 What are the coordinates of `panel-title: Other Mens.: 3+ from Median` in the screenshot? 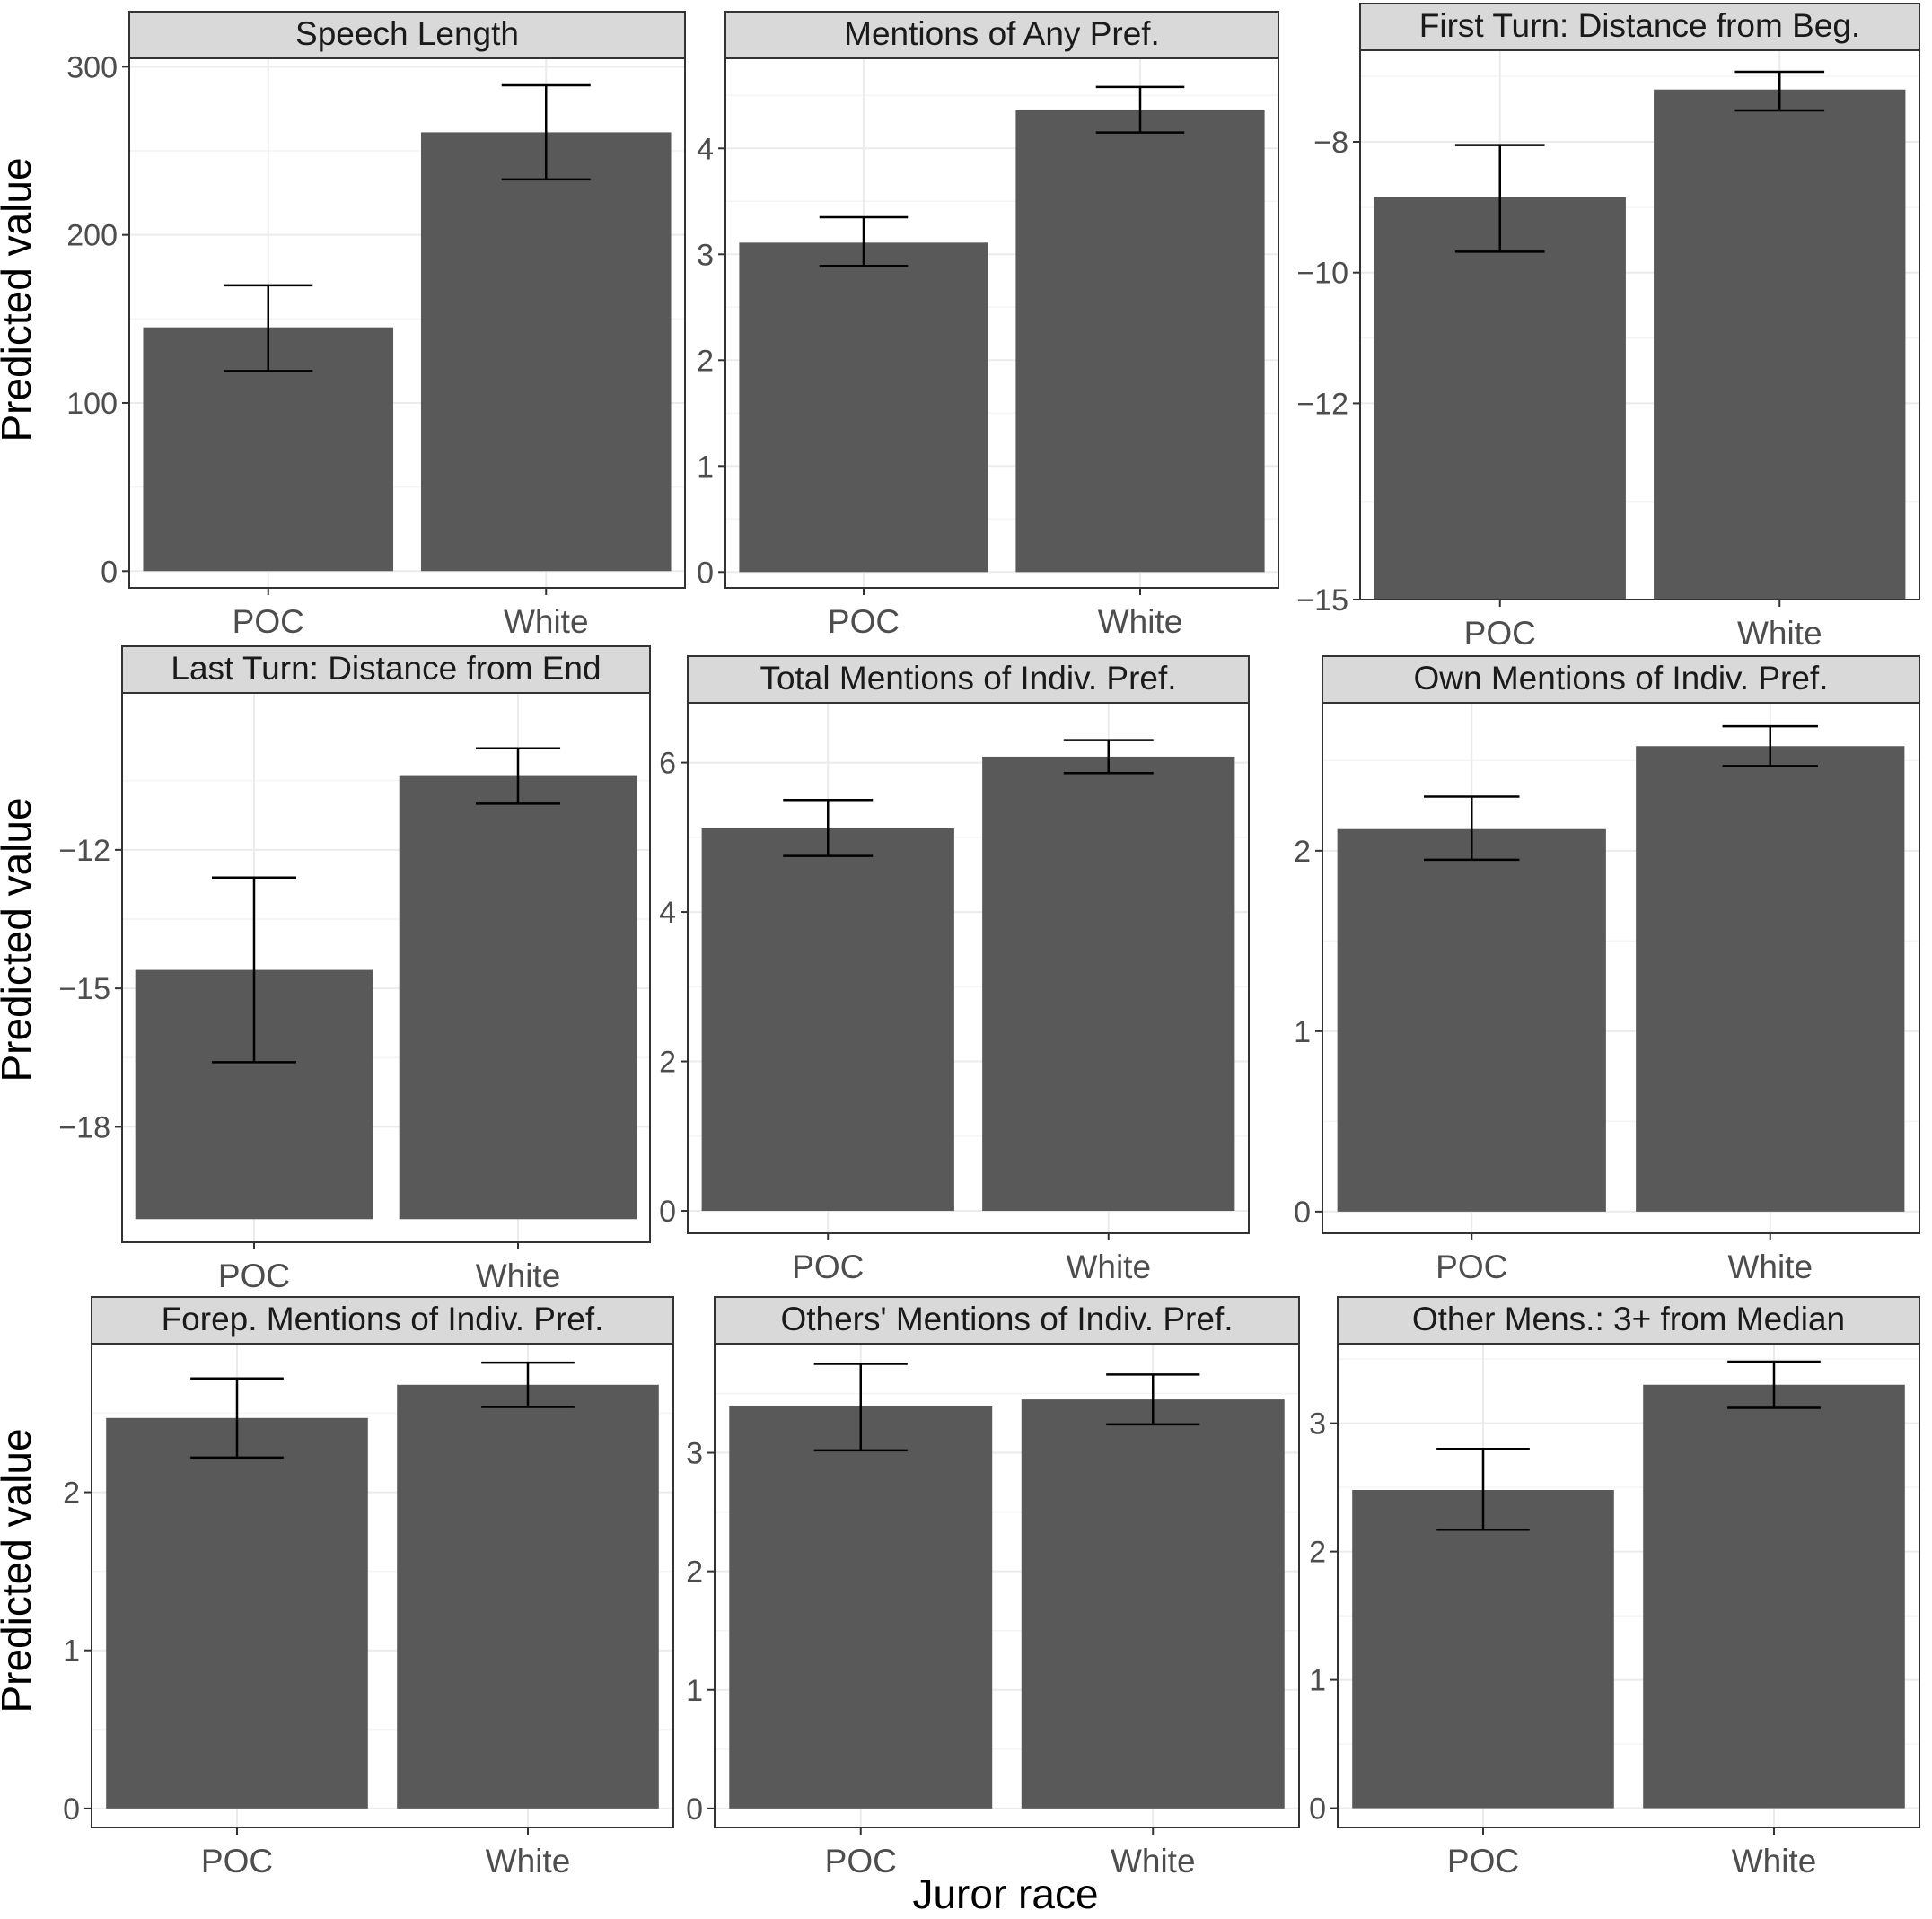 It's located at (1628, 1319).